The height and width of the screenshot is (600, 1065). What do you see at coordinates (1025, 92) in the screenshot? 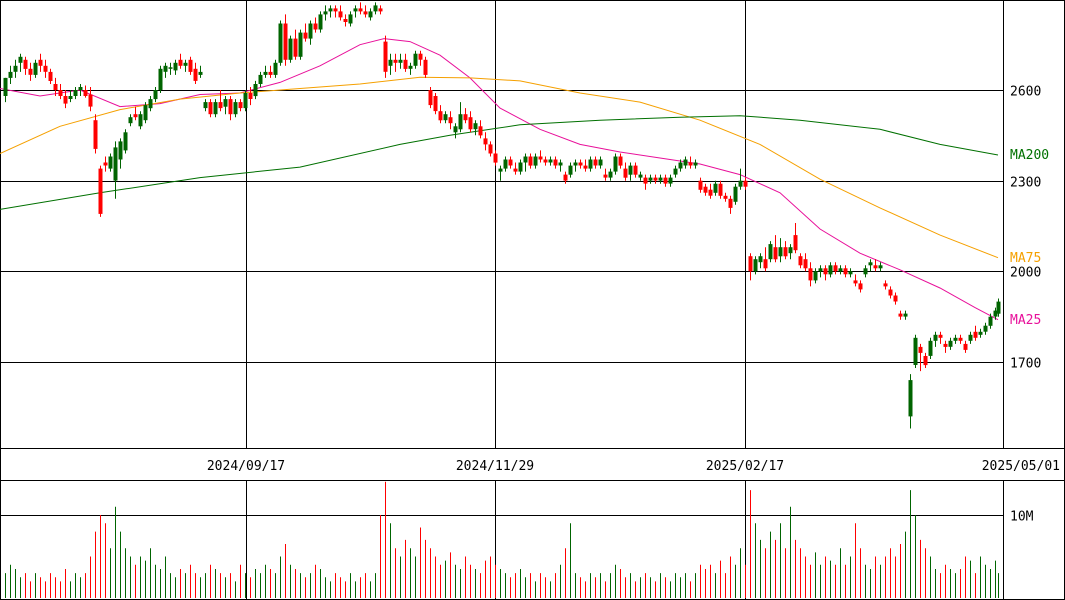
I see `price-tick-label: 2600` at bounding box center [1025, 92].